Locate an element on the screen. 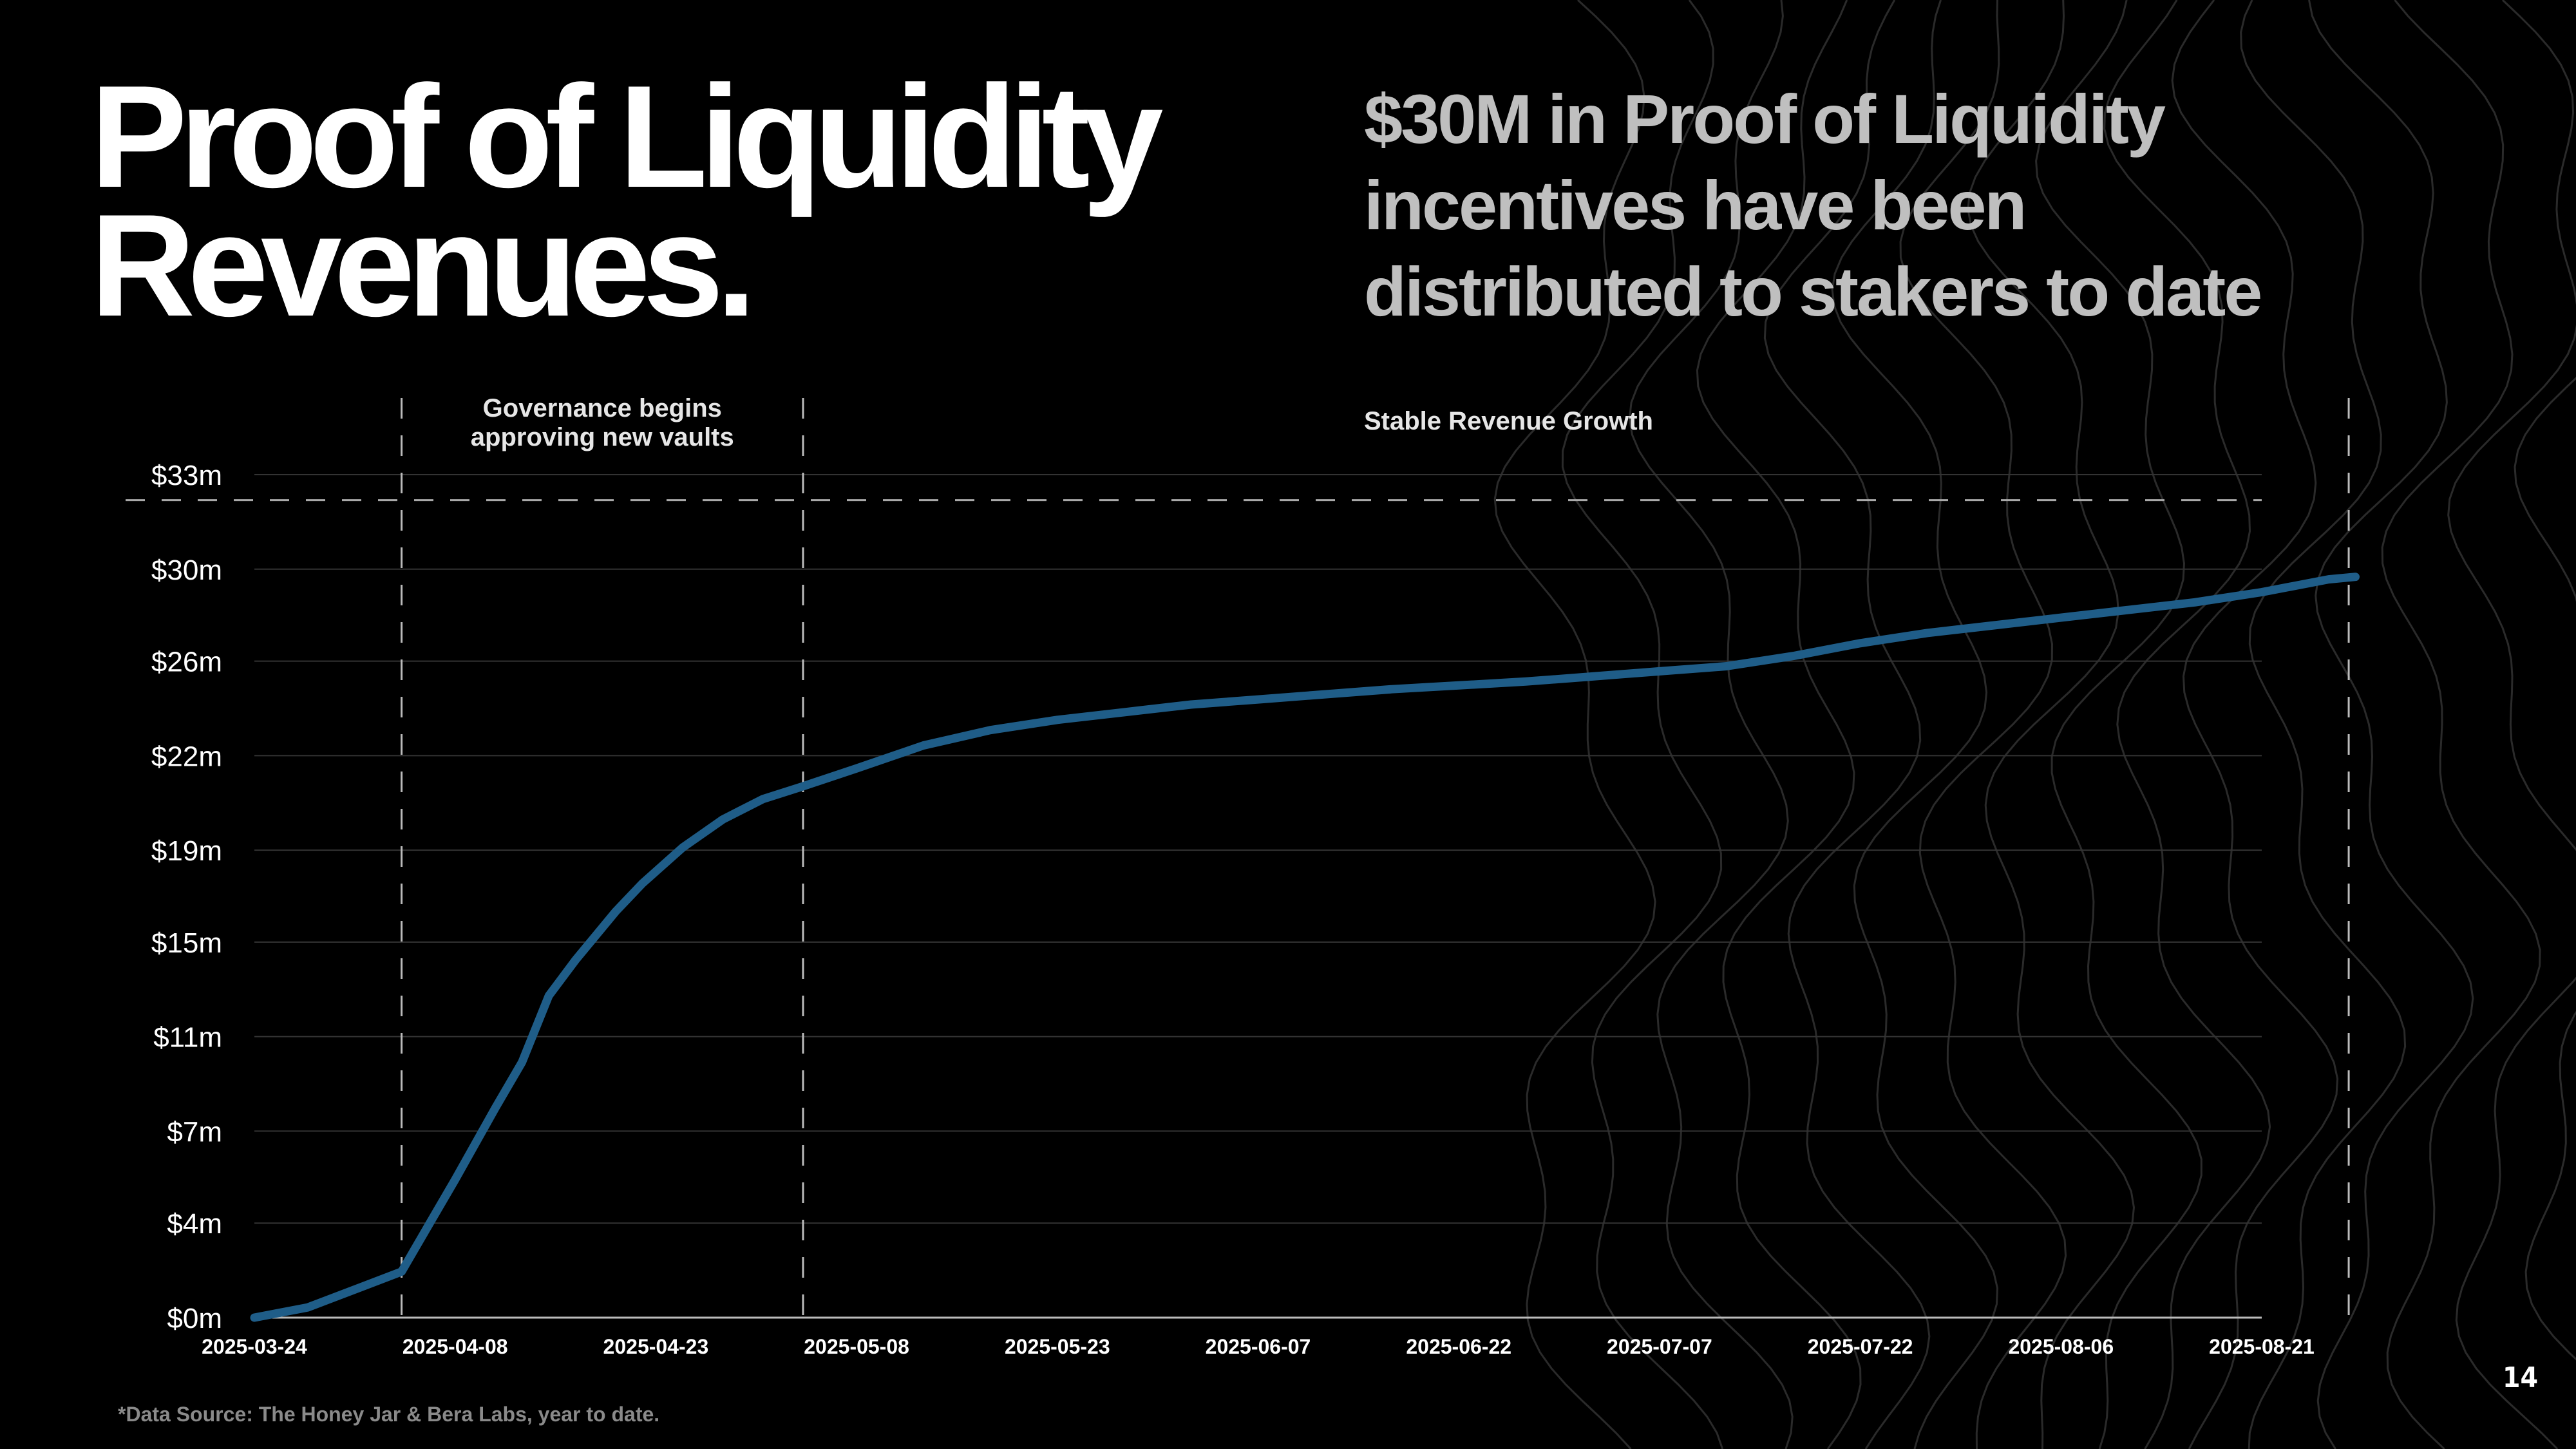  subtitle-line-1: $30M in Proof of Liquidity is located at coordinates (1765, 119).